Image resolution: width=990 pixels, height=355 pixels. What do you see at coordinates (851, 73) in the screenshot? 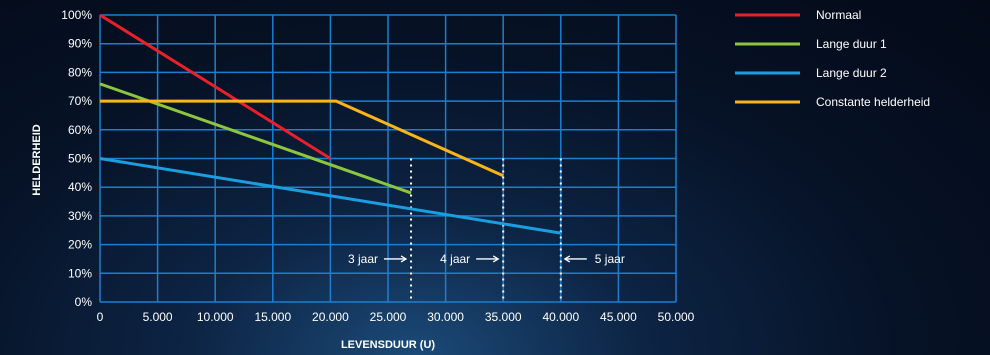
I see `legend-label: Lange duur 2` at bounding box center [851, 73].